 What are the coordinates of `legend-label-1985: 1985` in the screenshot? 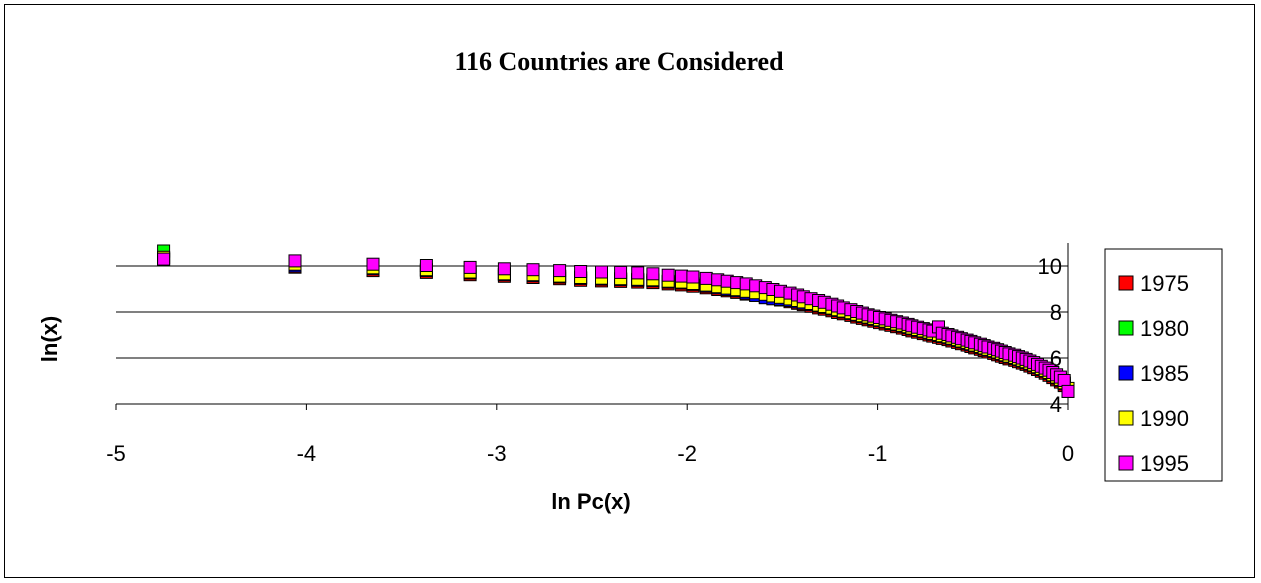 It's located at (1164, 373).